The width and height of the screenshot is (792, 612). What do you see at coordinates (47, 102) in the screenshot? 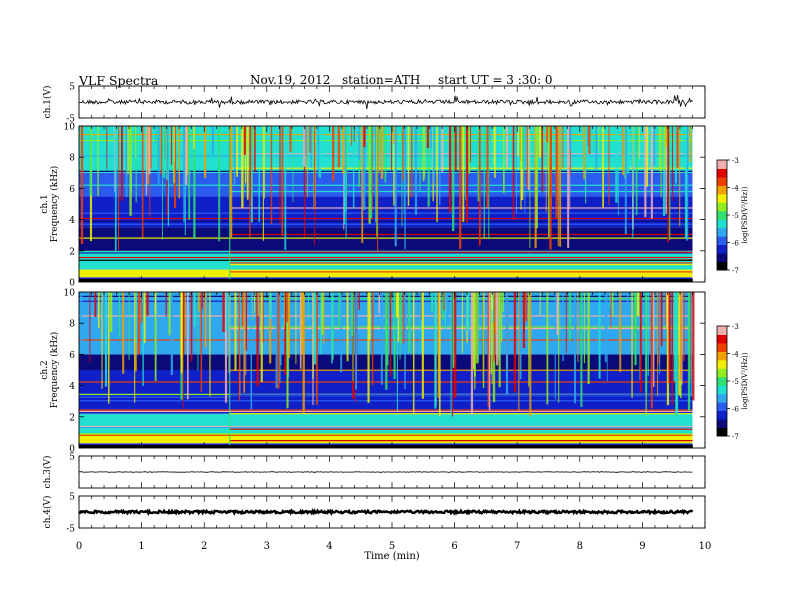
I see `y-axis-label: ch.1(V)` at bounding box center [47, 102].